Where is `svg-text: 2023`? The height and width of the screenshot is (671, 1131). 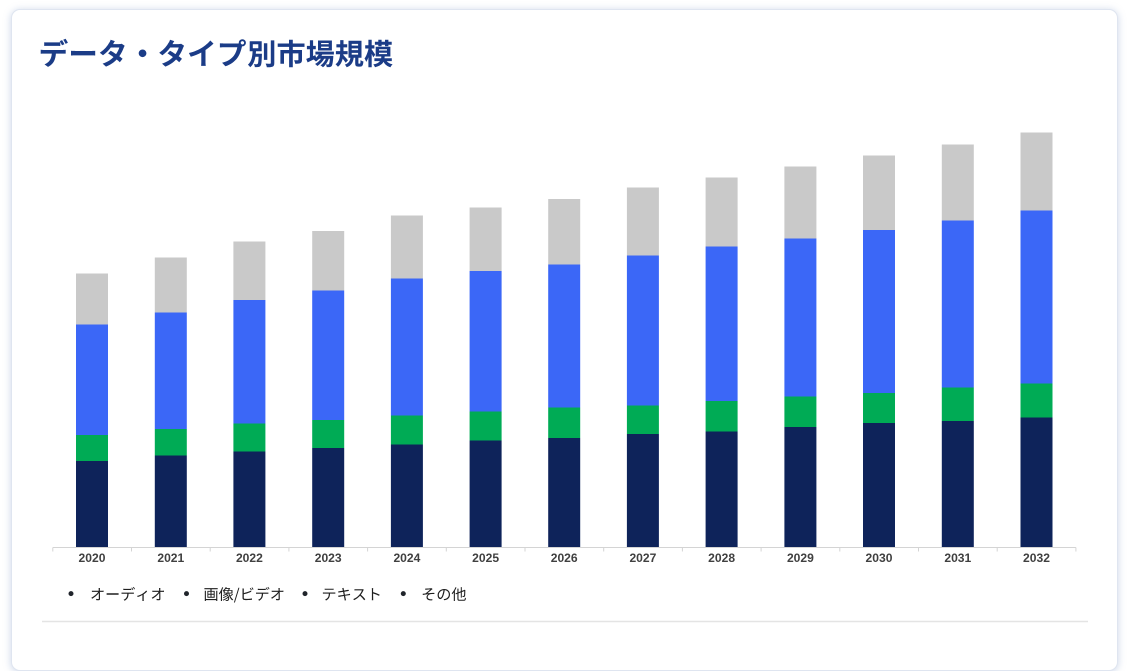 svg-text: 2023 is located at coordinates (328, 558).